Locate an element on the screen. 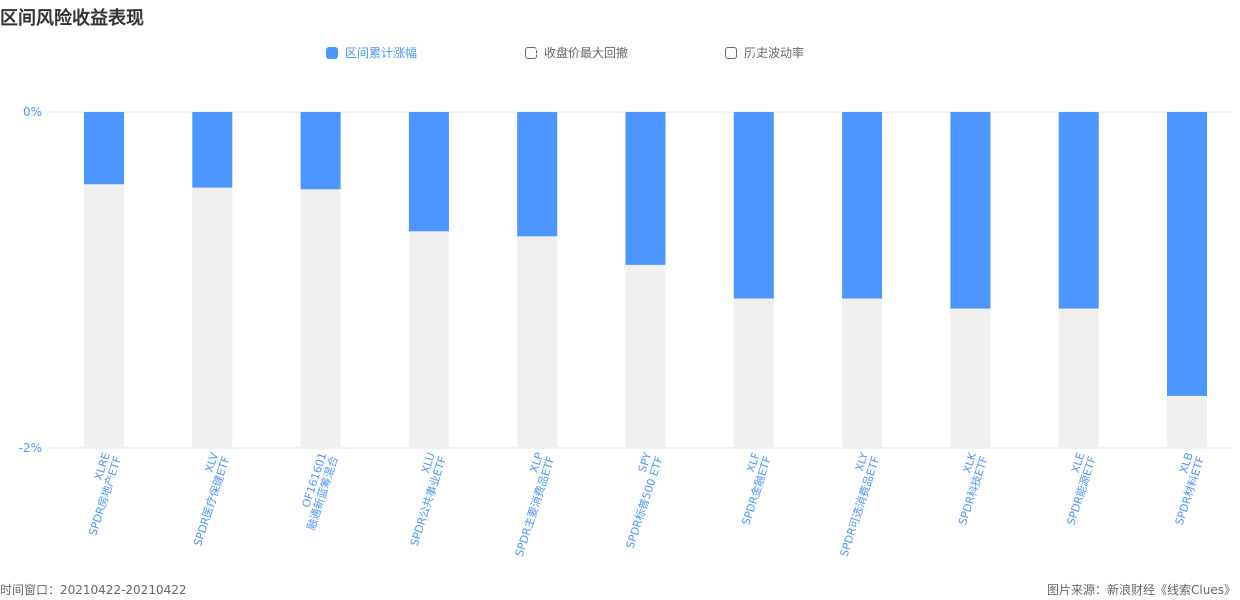  legend-item-max-drawdown: 收盘价最大回撤 is located at coordinates (576, 52).